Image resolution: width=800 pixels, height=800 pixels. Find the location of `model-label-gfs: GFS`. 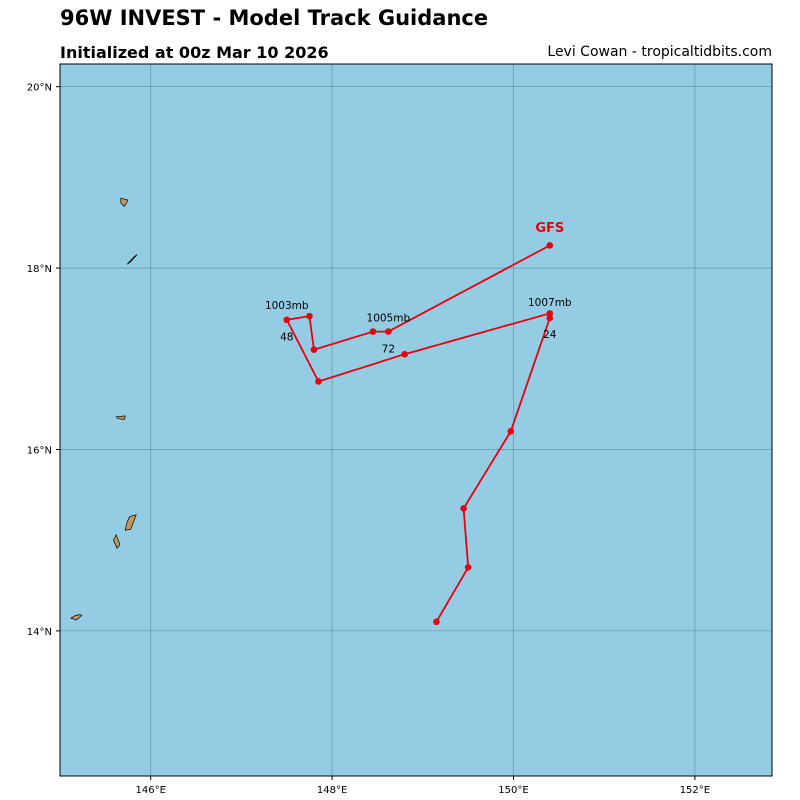

model-label-gfs: GFS is located at coordinates (549, 228).